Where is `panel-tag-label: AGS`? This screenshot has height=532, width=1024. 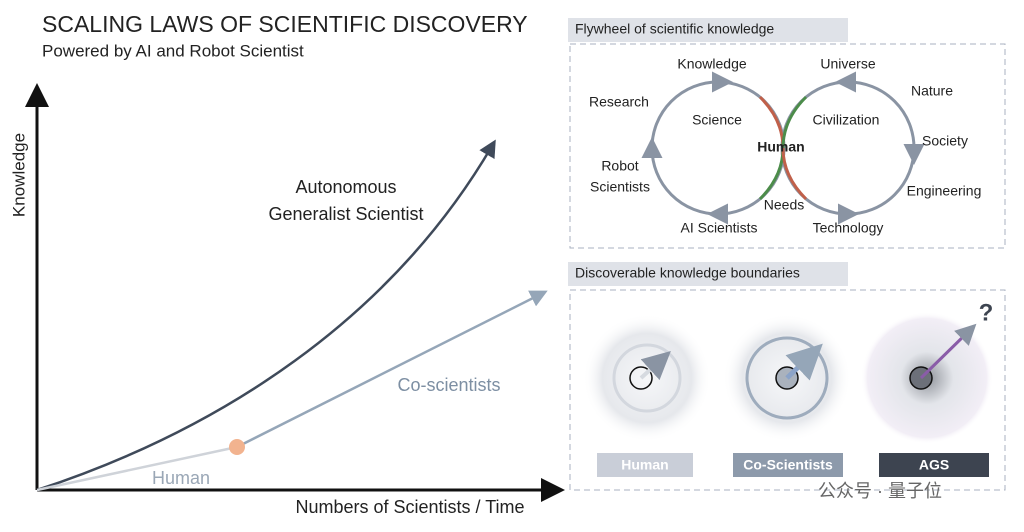 panel-tag-label: AGS is located at coordinates (934, 465).